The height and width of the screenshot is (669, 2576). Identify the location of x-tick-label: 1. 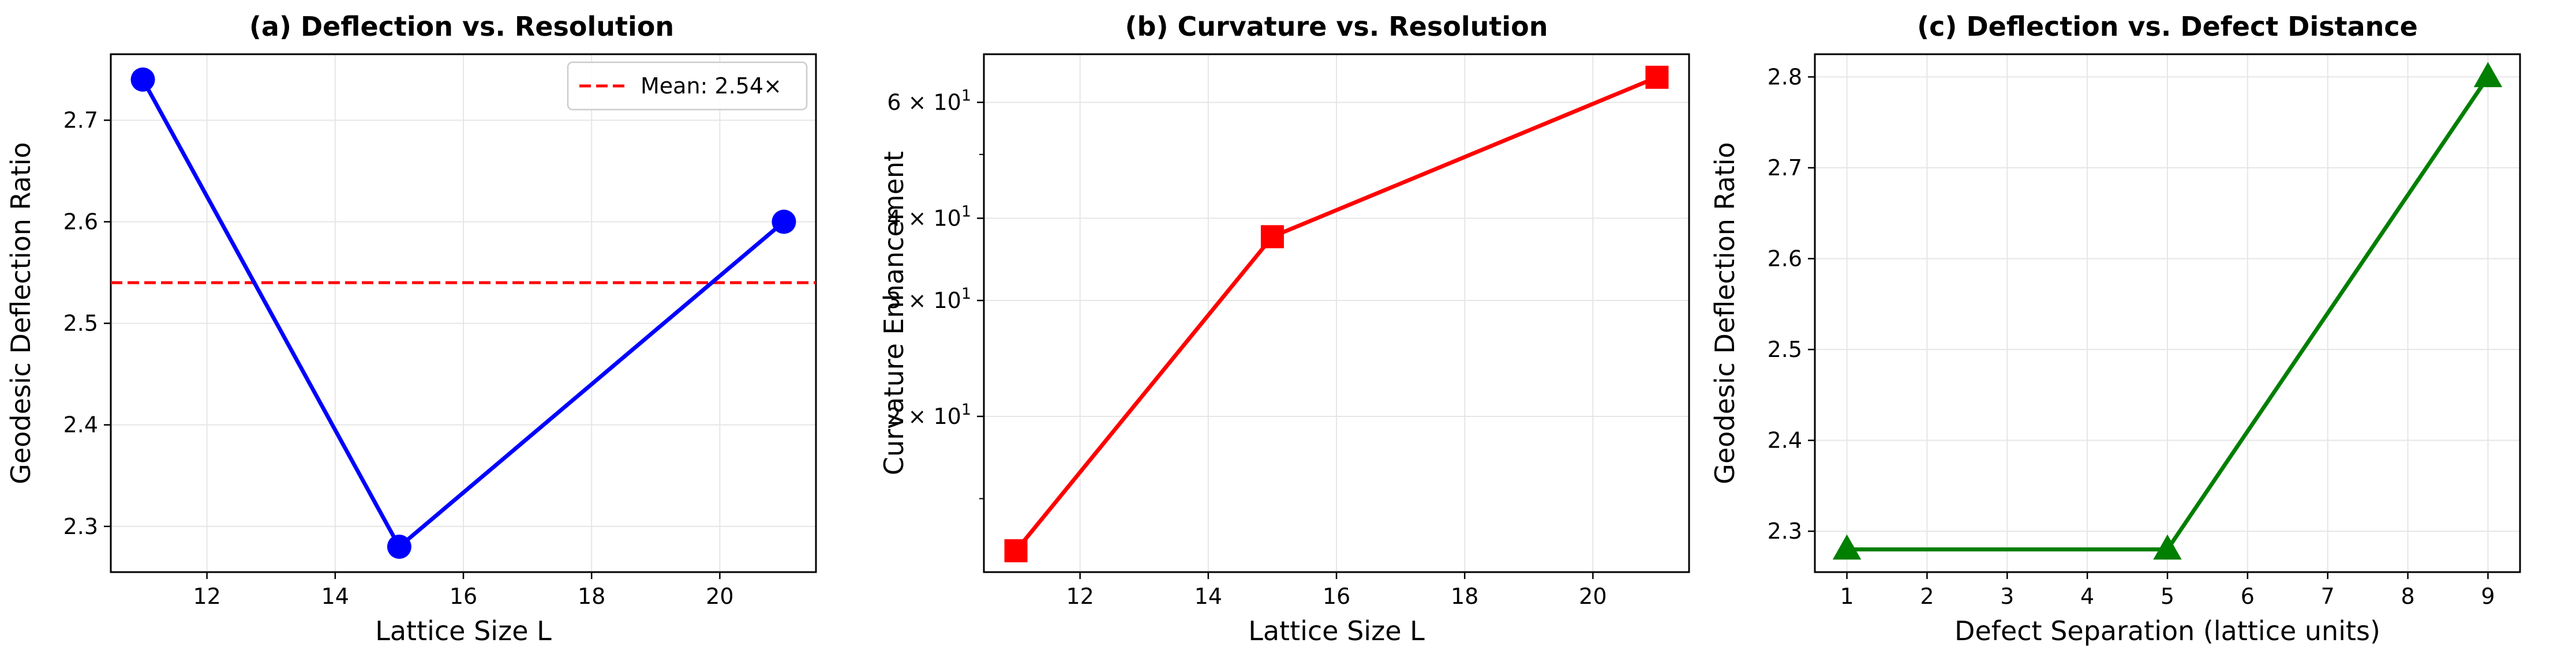
(1847, 597).